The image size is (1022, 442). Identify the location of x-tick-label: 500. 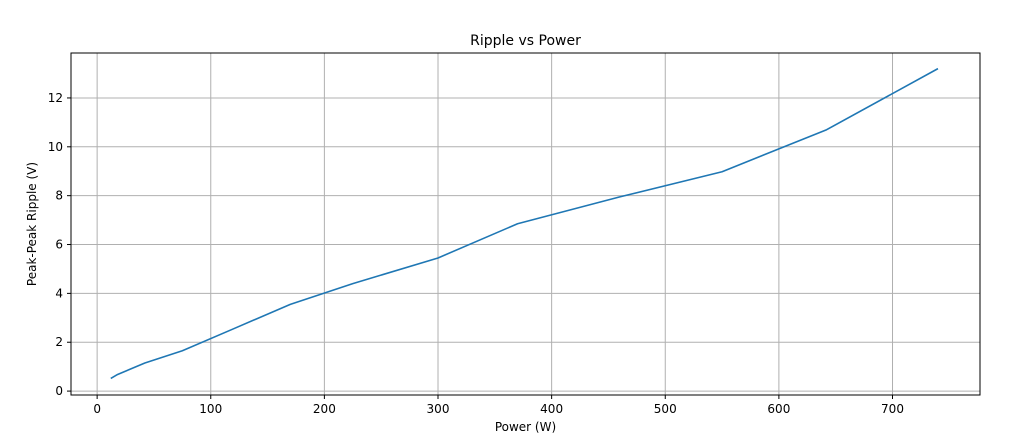
(665, 409).